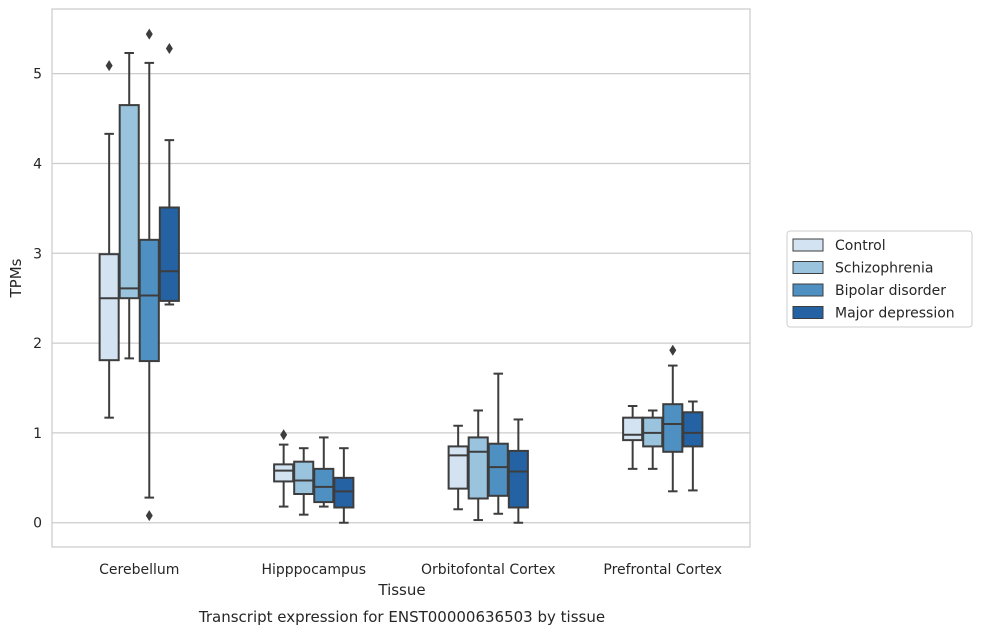  I want to click on y-tick-label: 5, so click(37, 75).